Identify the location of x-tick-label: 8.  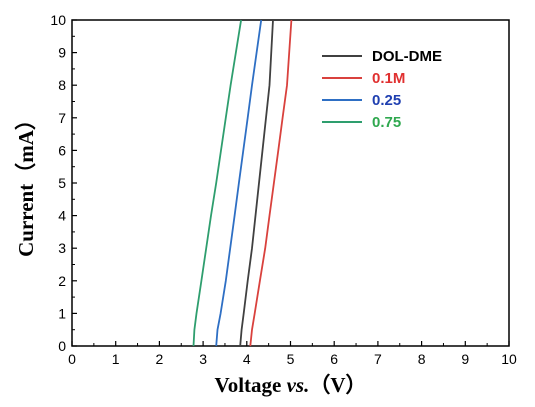
(422, 359).